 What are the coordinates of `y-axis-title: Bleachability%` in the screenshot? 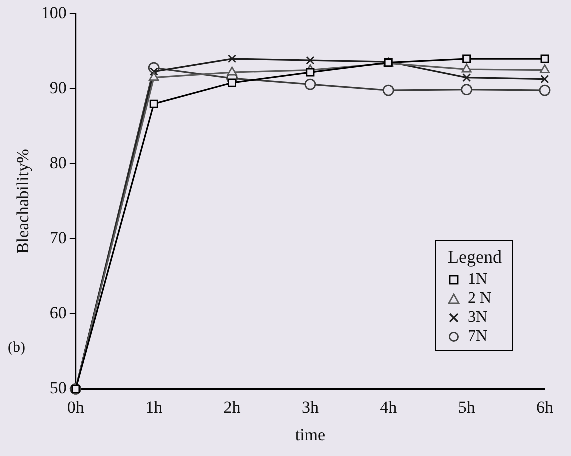 It's located at (23, 201).